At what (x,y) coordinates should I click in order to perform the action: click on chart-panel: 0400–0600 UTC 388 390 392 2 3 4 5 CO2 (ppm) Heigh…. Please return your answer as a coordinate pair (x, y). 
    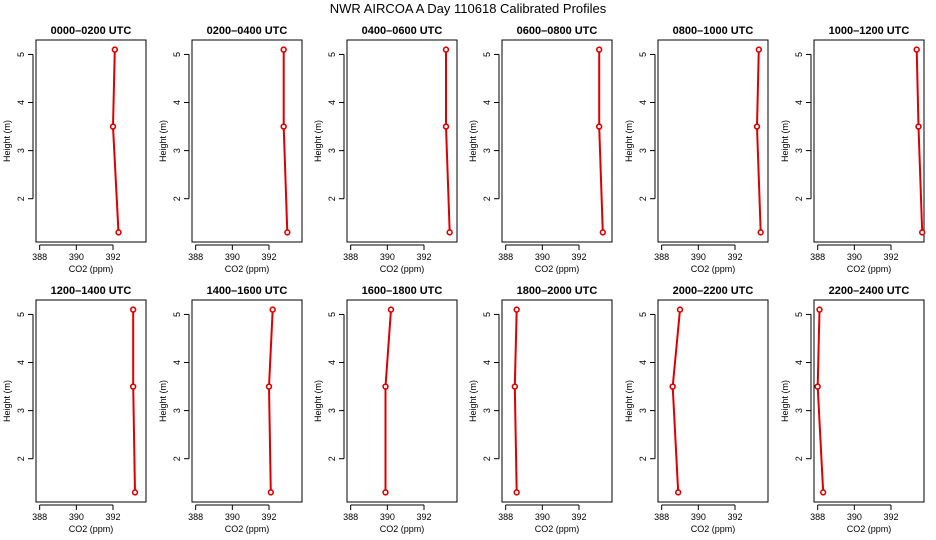
    Looking at the image, I should click on (385, 149).